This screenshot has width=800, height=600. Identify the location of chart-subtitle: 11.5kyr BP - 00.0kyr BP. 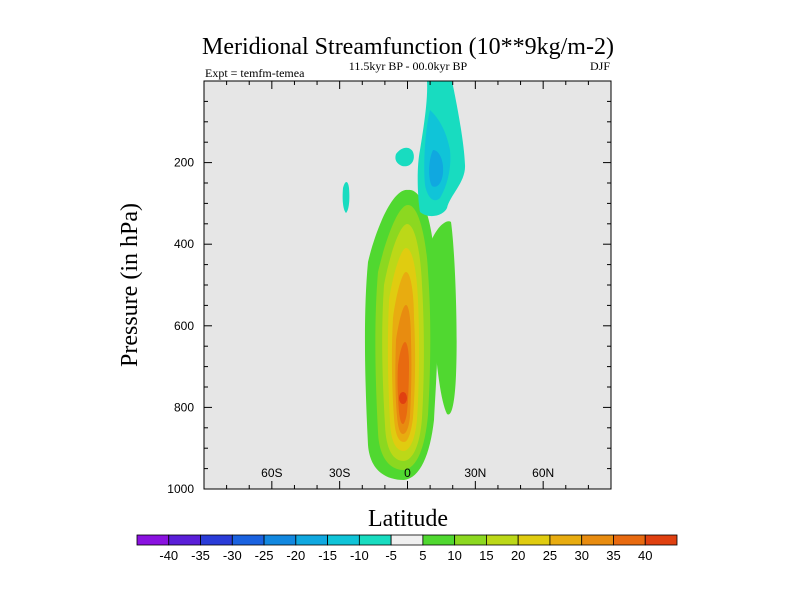
(408, 66).